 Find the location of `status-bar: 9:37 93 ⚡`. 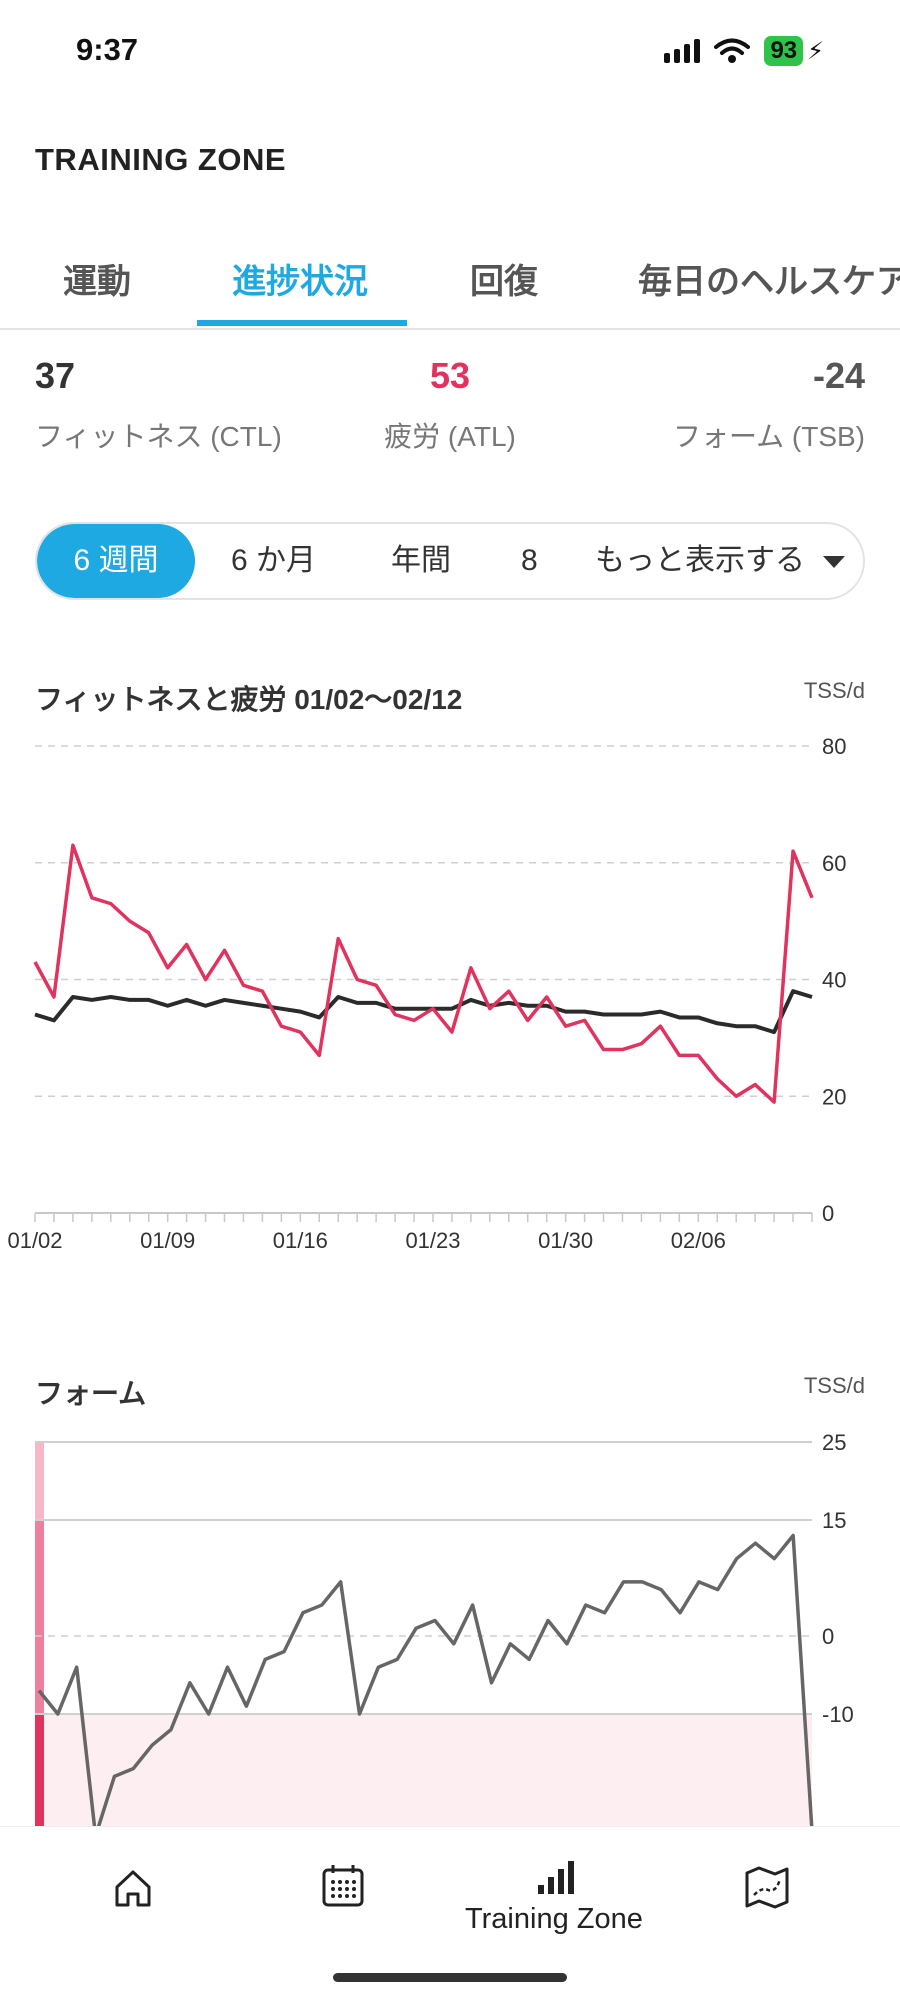

status-bar: 9:37 93 ⚡ is located at coordinates (450, 50).